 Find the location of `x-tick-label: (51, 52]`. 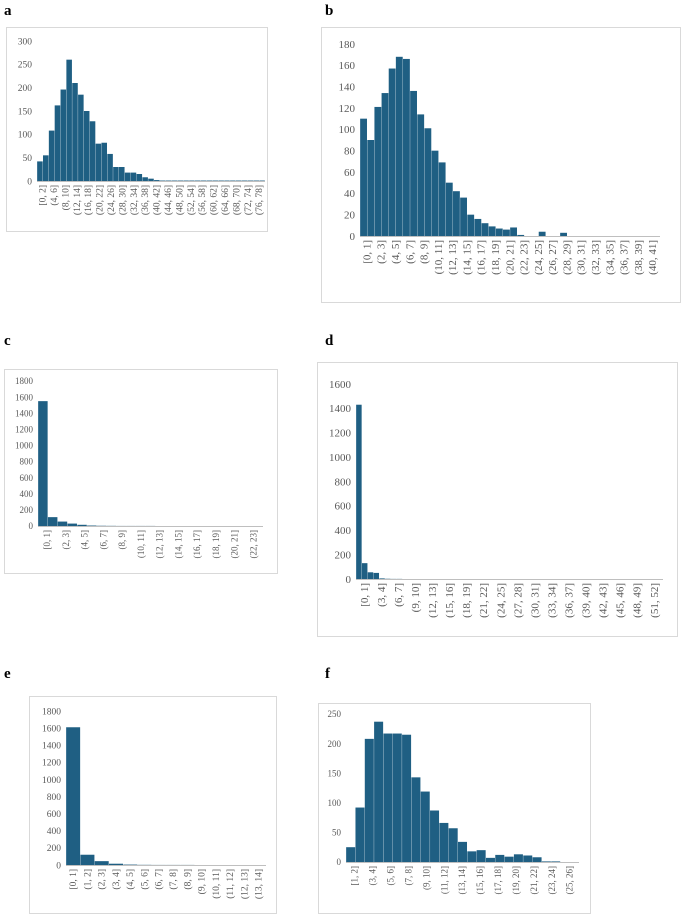

x-tick-label: (51, 52] is located at coordinates (655, 600).